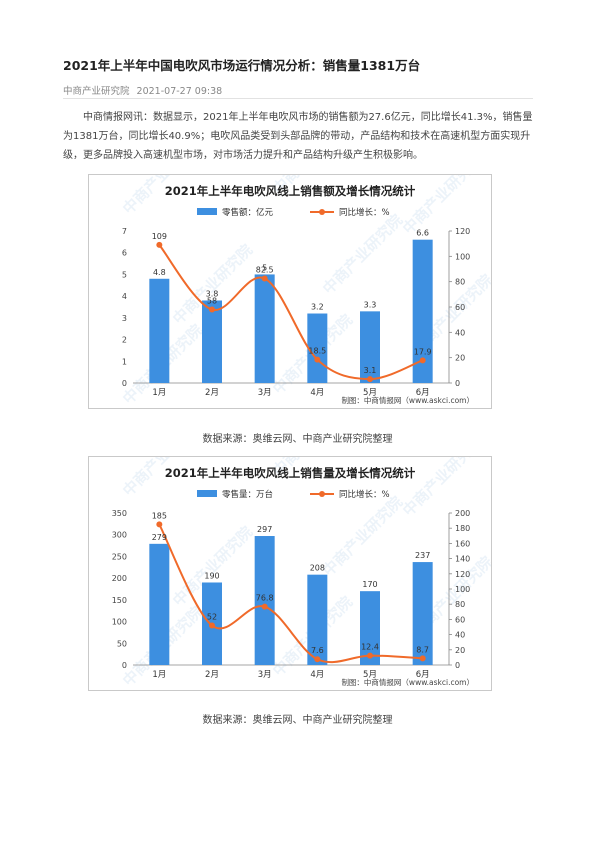 This screenshot has height=842, width=595. Describe the element at coordinates (422, 233) in the screenshot. I see `c1-bar-label: 6.6` at that location.